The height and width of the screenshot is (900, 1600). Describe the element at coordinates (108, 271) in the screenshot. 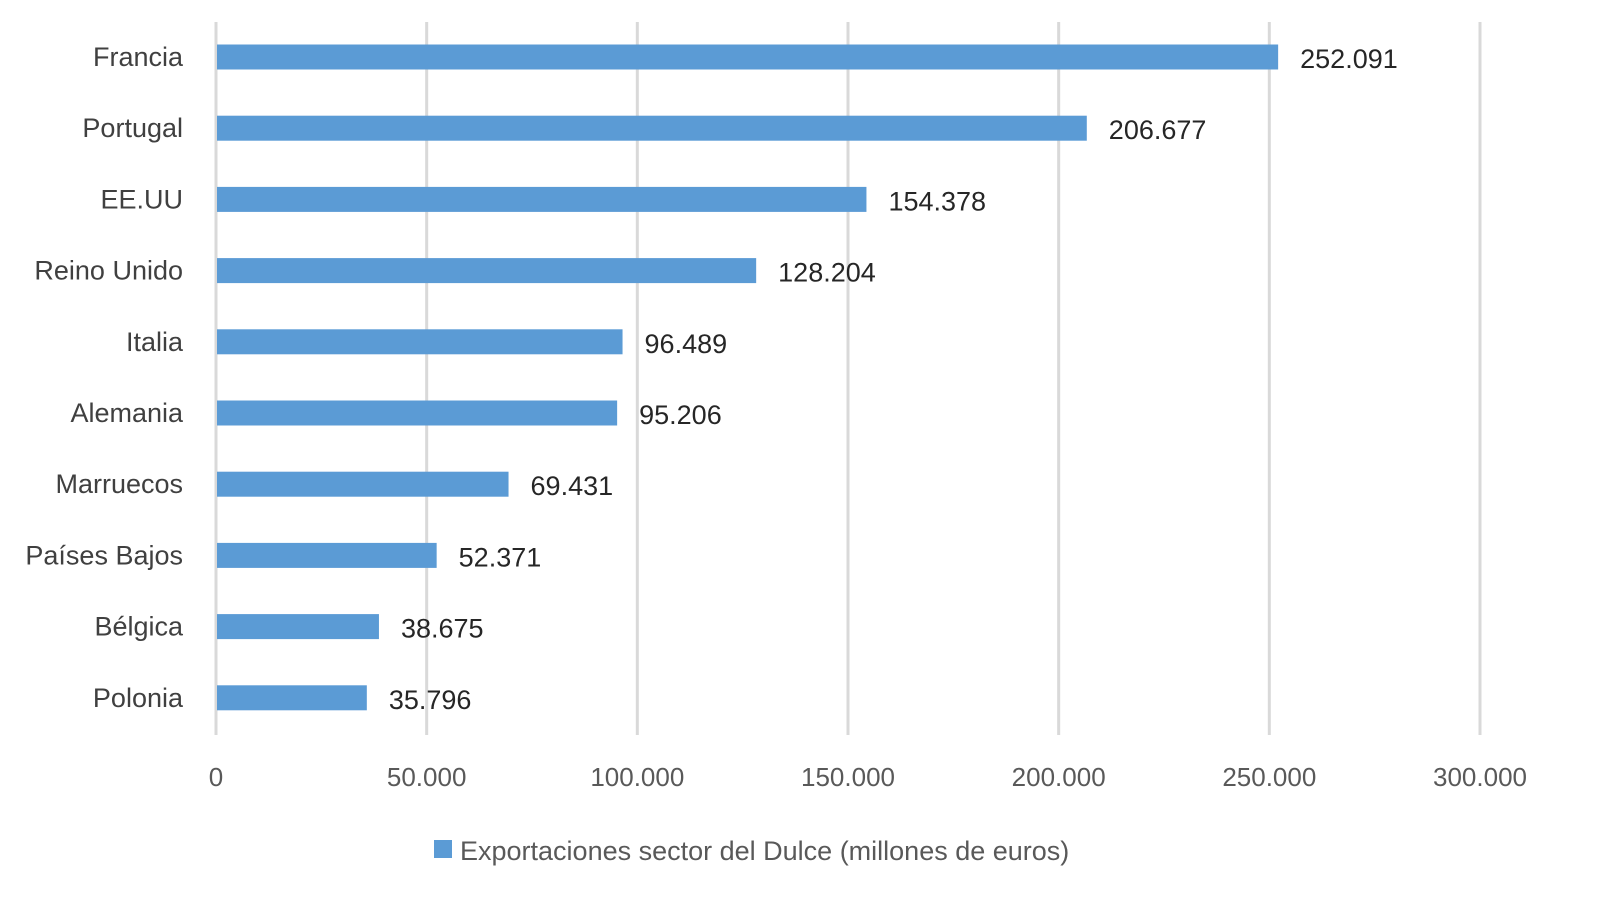

I see `category-label: Reino Unido` at that location.